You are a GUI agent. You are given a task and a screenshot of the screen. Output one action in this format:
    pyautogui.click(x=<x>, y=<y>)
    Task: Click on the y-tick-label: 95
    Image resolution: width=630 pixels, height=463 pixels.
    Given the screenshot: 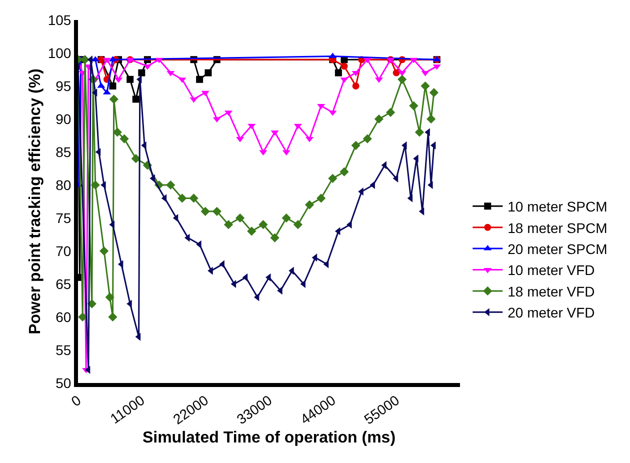 What is the action you would take?
    pyautogui.click(x=64, y=86)
    